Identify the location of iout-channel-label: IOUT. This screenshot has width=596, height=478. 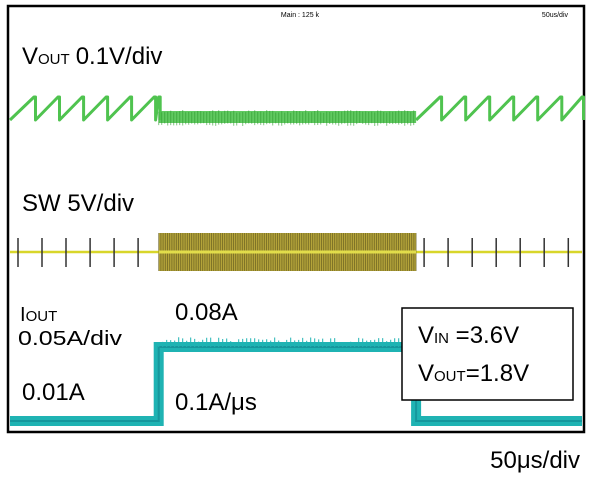
(38, 315).